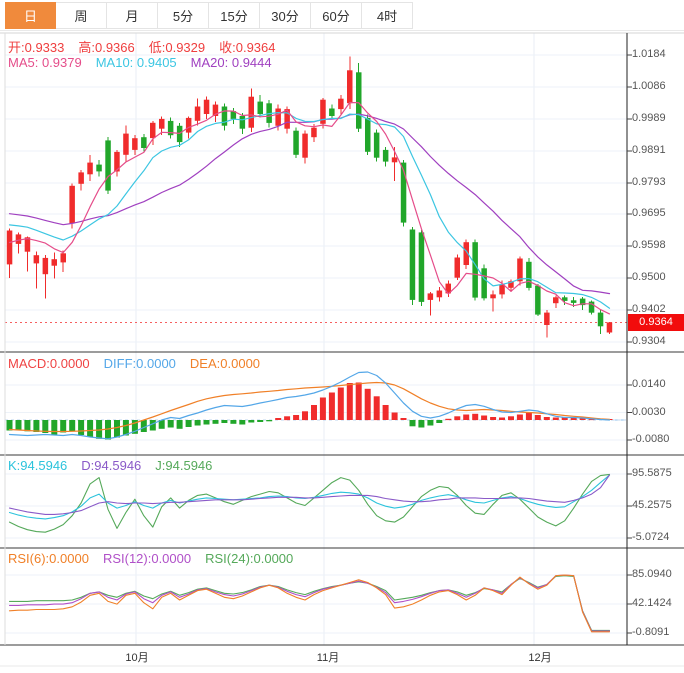 Image resolution: width=684 pixels, height=673 pixels. I want to click on macd-readout: MACD:0.0000 DIFF:0.0000 DEA:0.0000, so click(141, 363).